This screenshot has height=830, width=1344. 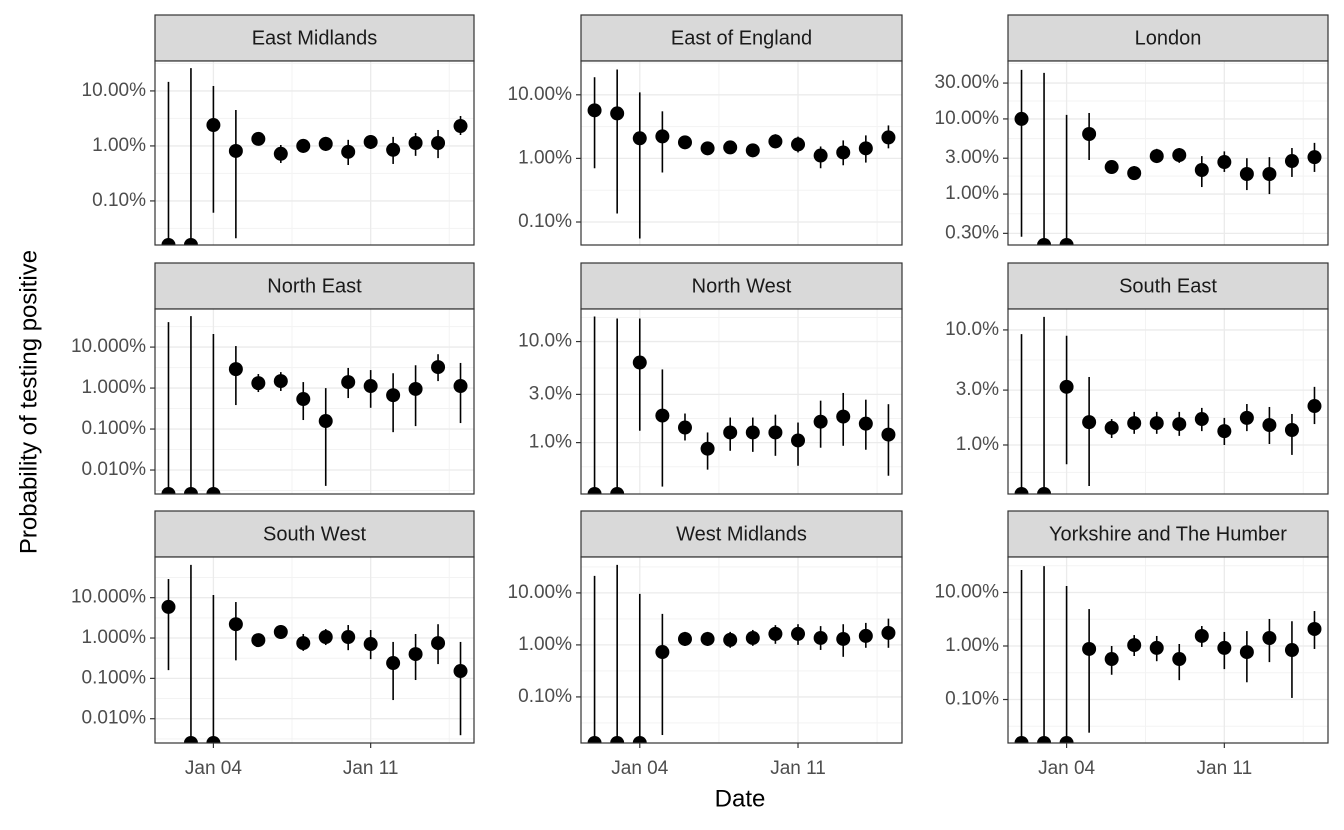 What do you see at coordinates (315, 38) in the screenshot?
I see `panel-title: East Midlands` at bounding box center [315, 38].